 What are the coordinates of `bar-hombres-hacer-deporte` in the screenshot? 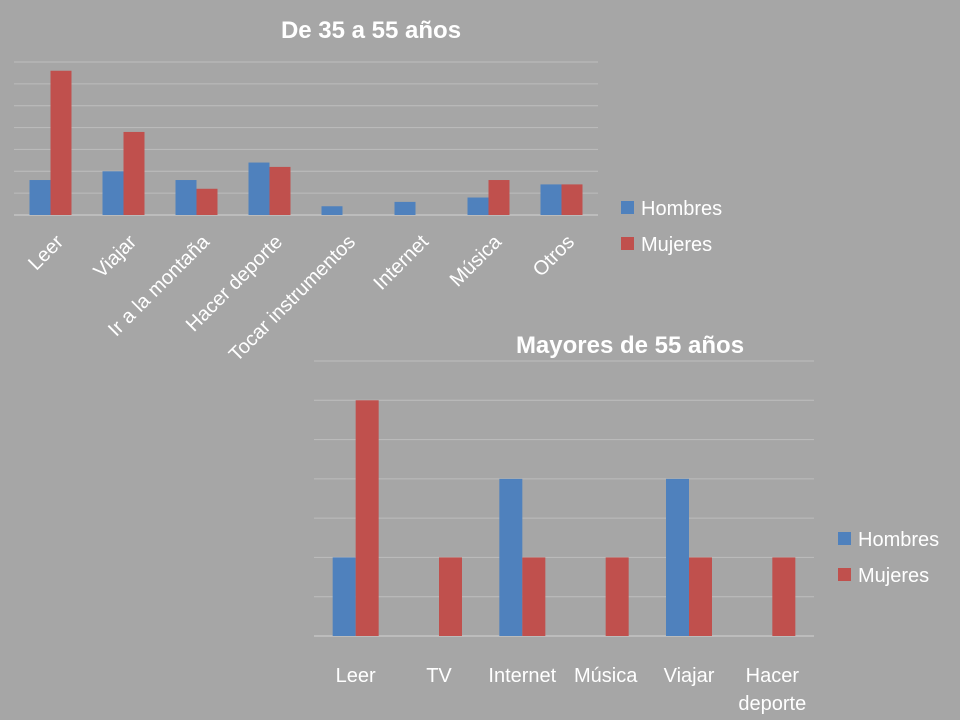 It's located at (259, 188).